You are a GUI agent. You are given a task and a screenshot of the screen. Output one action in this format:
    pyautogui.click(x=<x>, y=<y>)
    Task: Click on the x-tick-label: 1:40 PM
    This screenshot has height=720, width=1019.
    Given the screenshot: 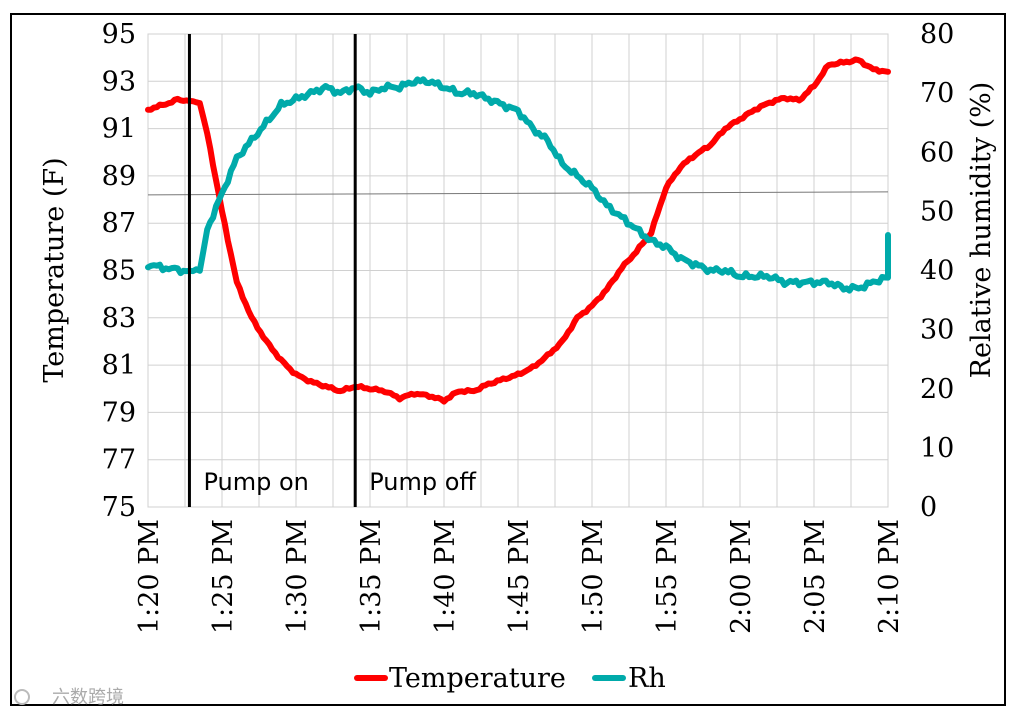 What is the action you would take?
    pyautogui.click(x=445, y=576)
    